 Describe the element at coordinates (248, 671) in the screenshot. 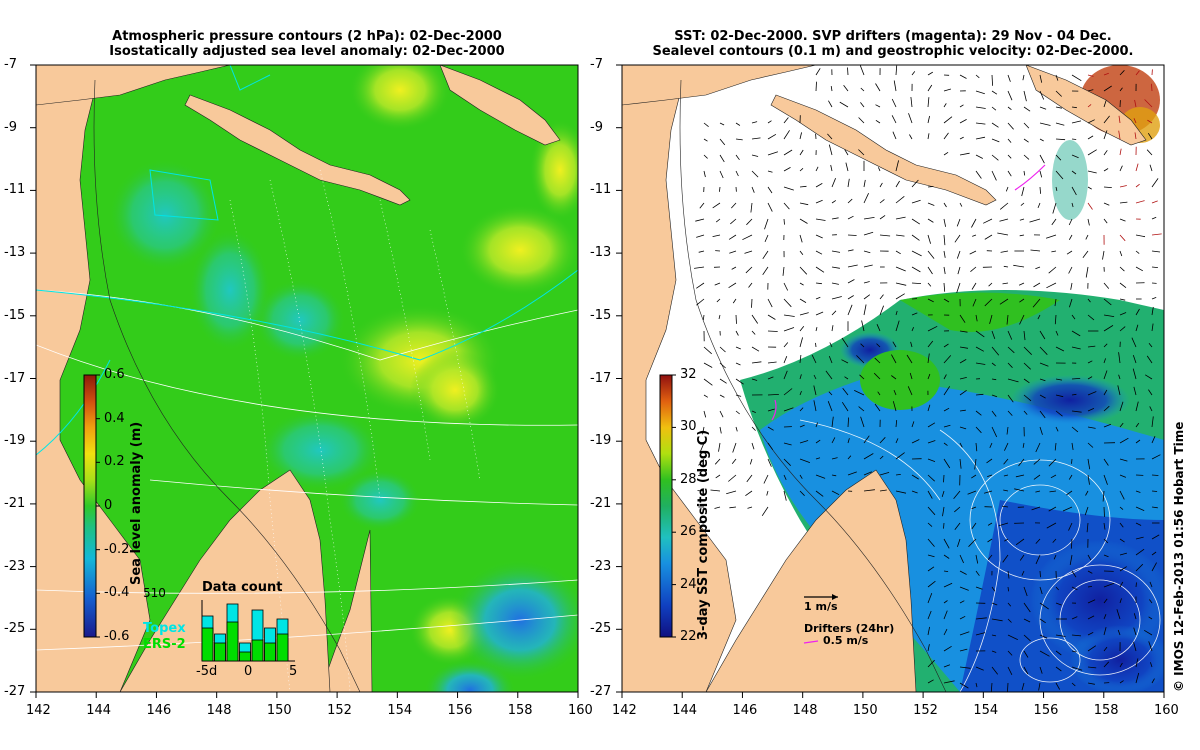

I see `data-count-xtick-label: 0` at that location.